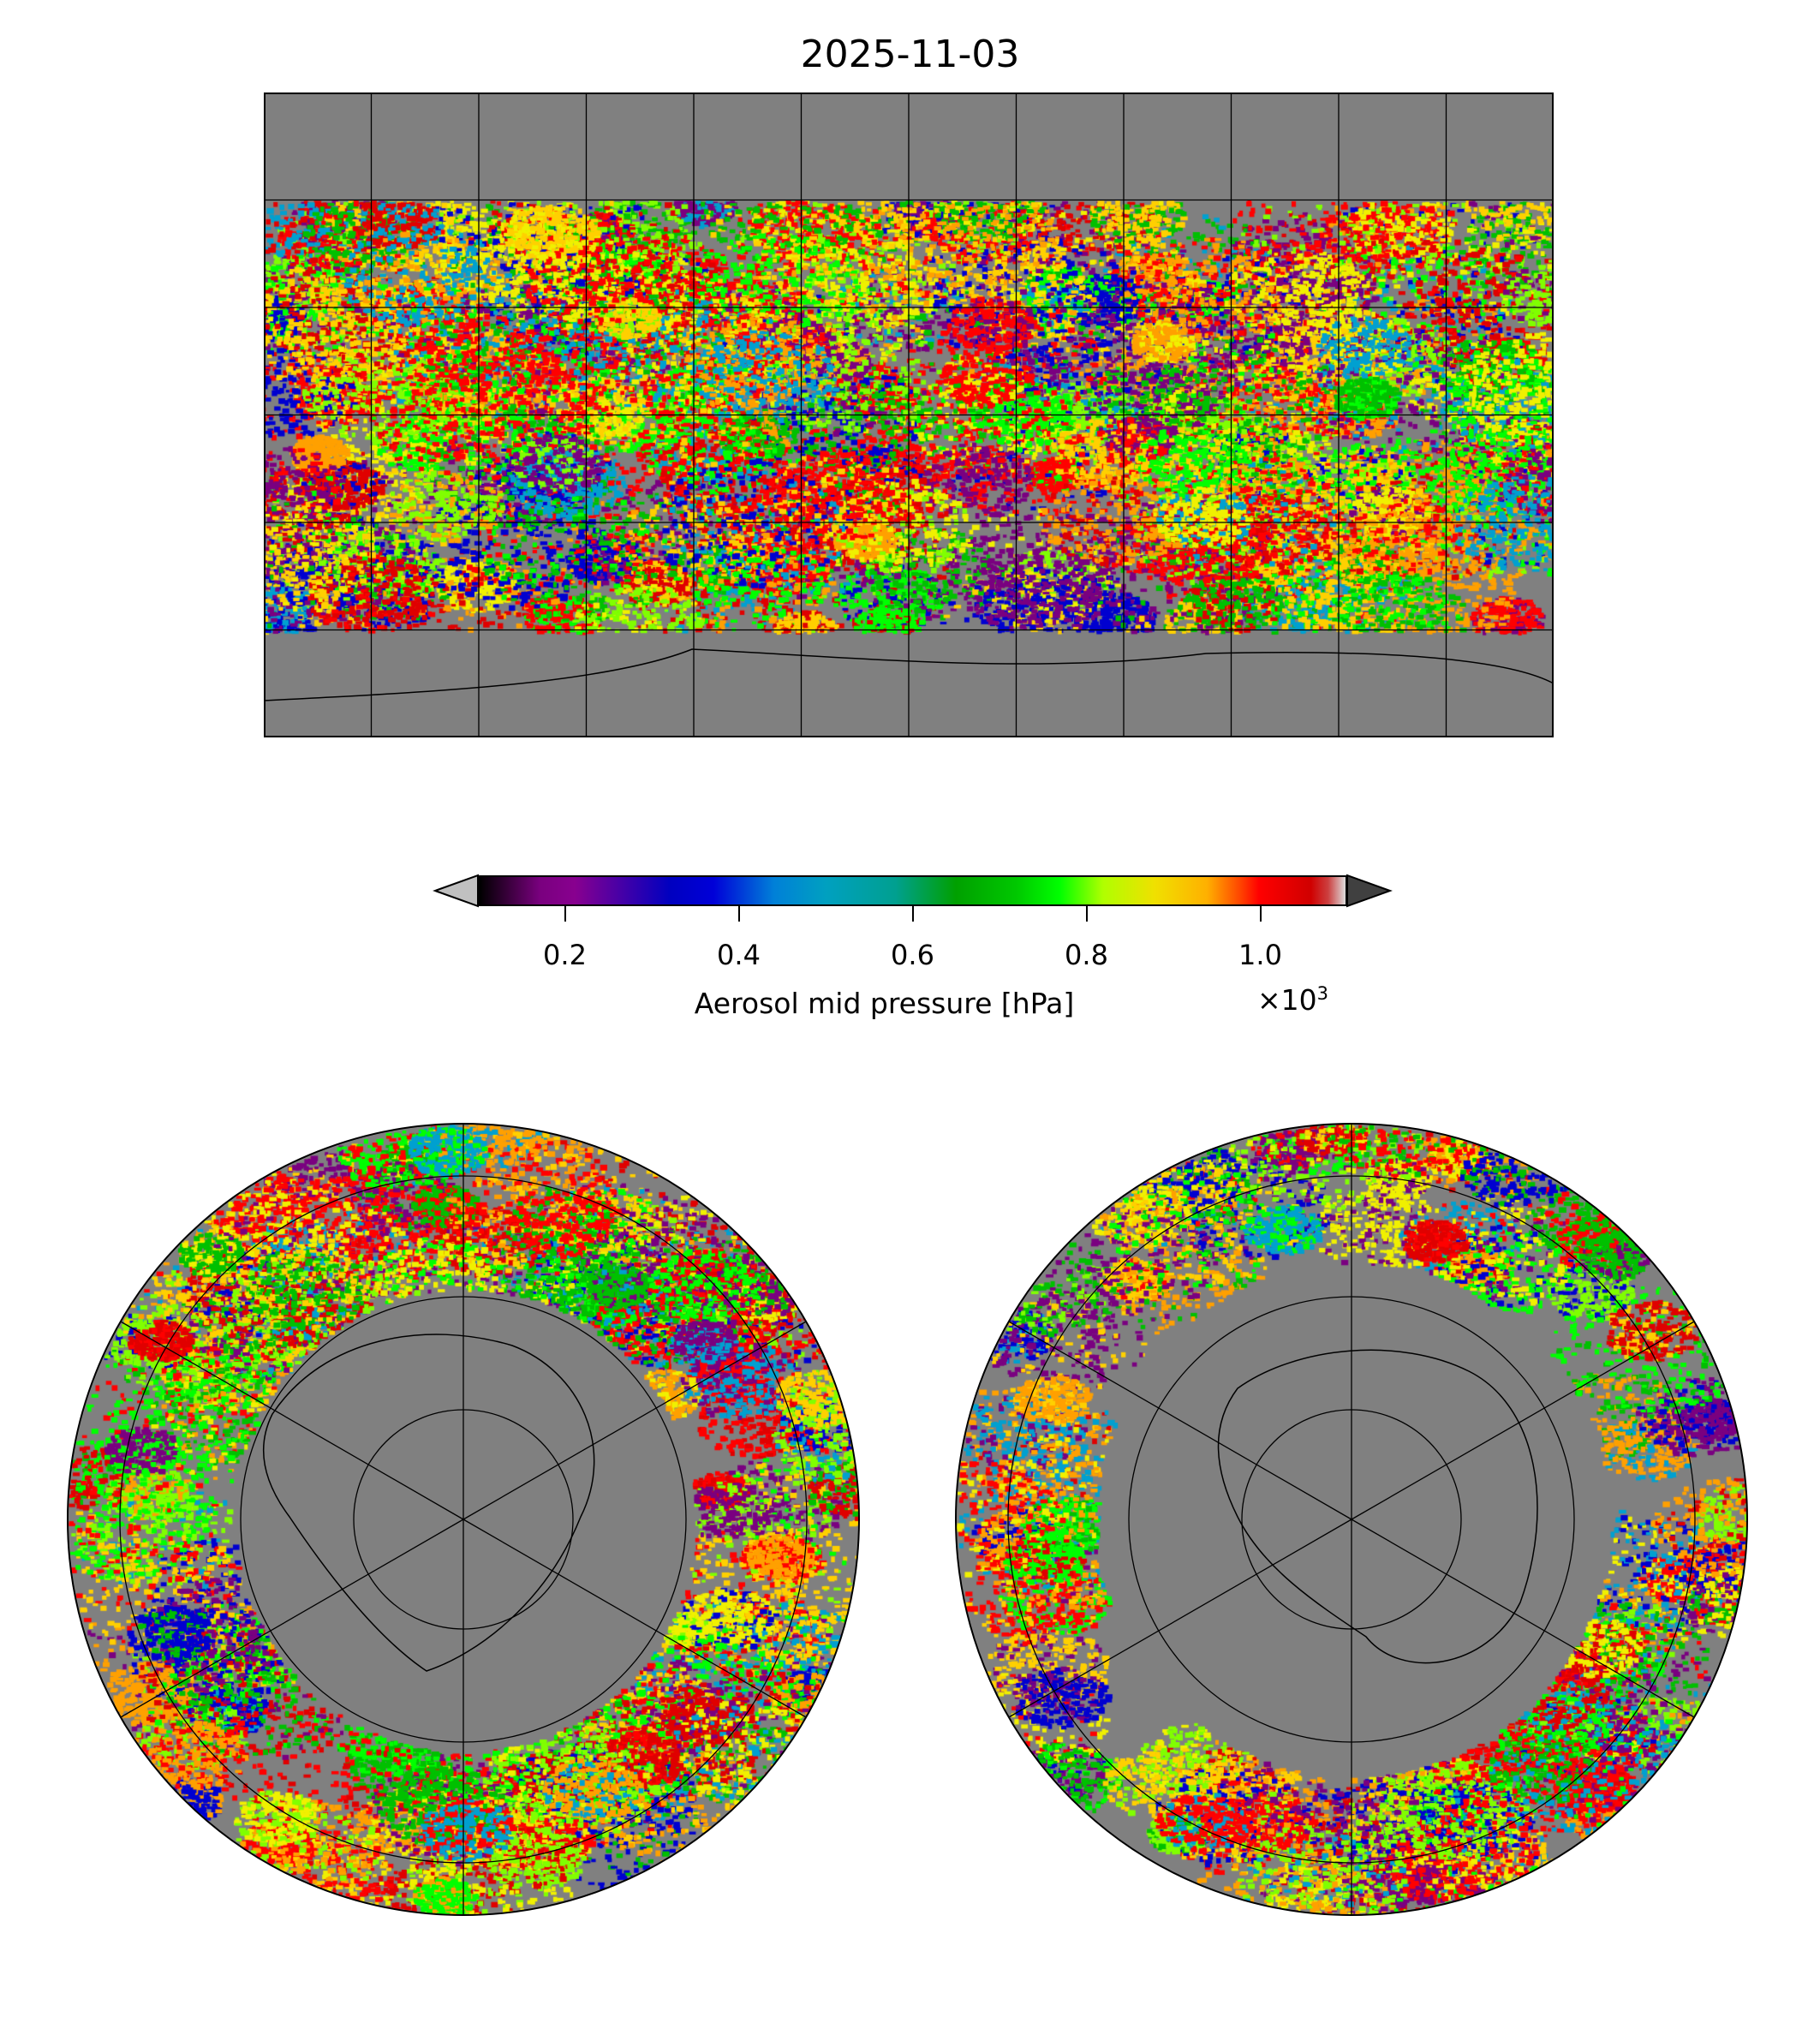 The width and height of the screenshot is (1820, 2023). I want to click on colorbar-tick-label: 0.4, so click(739, 955).